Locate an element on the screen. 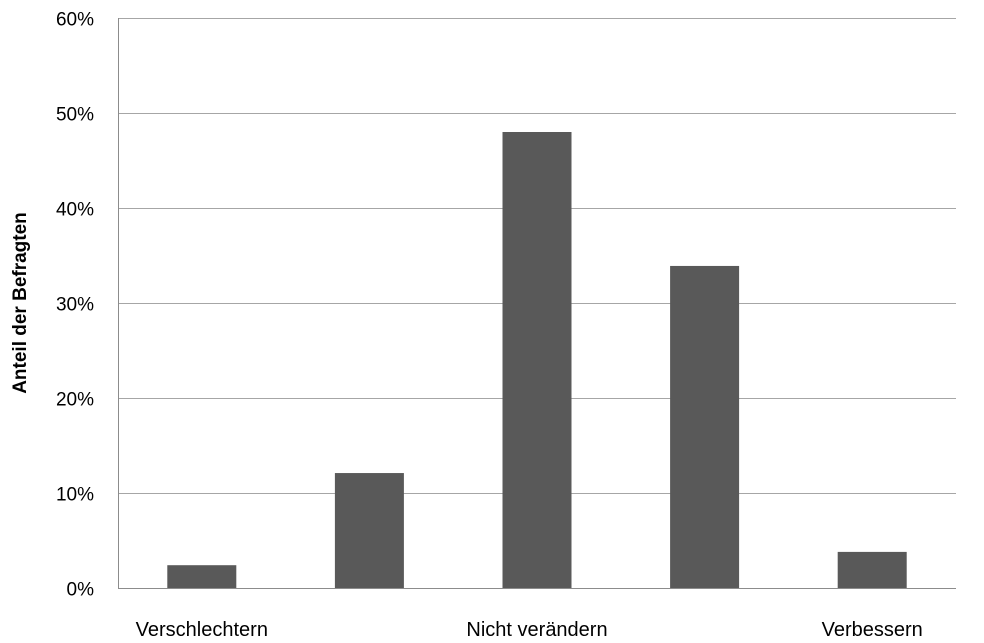 The width and height of the screenshot is (984, 643). y-tick-label: 30% is located at coordinates (75, 305).